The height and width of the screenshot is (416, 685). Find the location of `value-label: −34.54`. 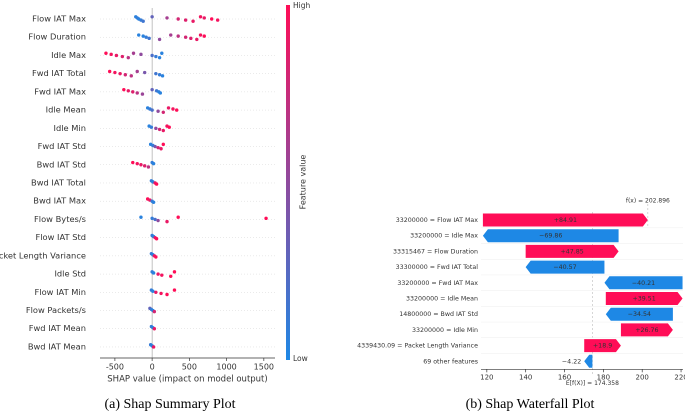

value-label: −34.54 is located at coordinates (639, 314).